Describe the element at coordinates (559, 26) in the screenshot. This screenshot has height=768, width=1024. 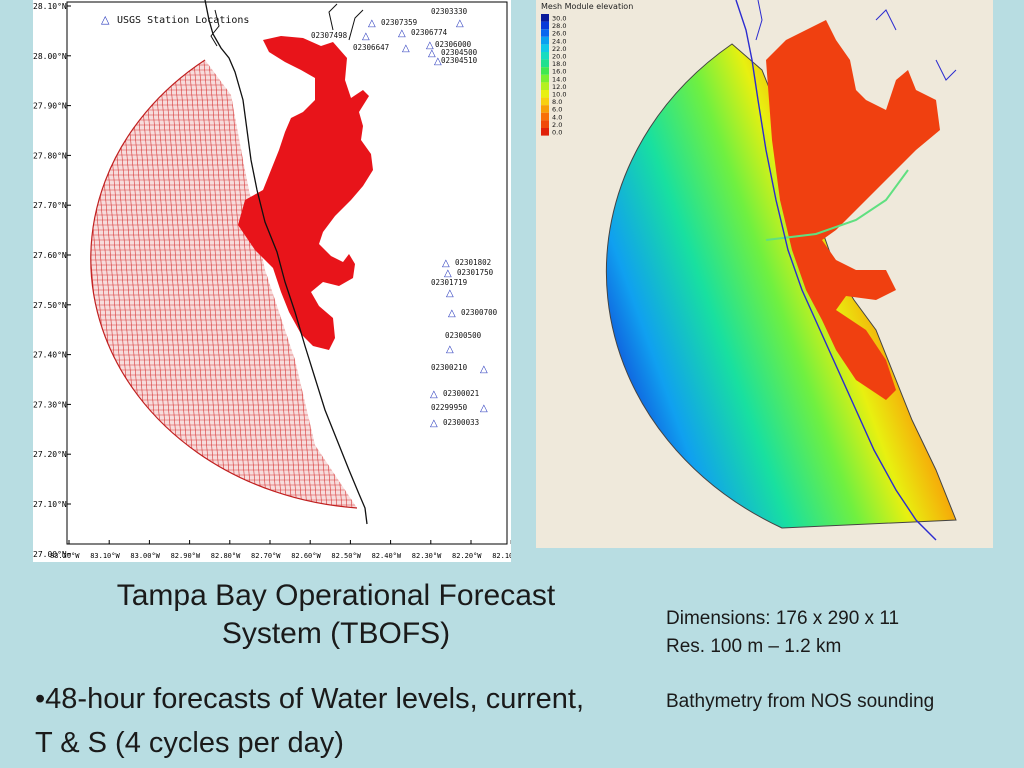
I see `legend-value: 28.0` at that location.